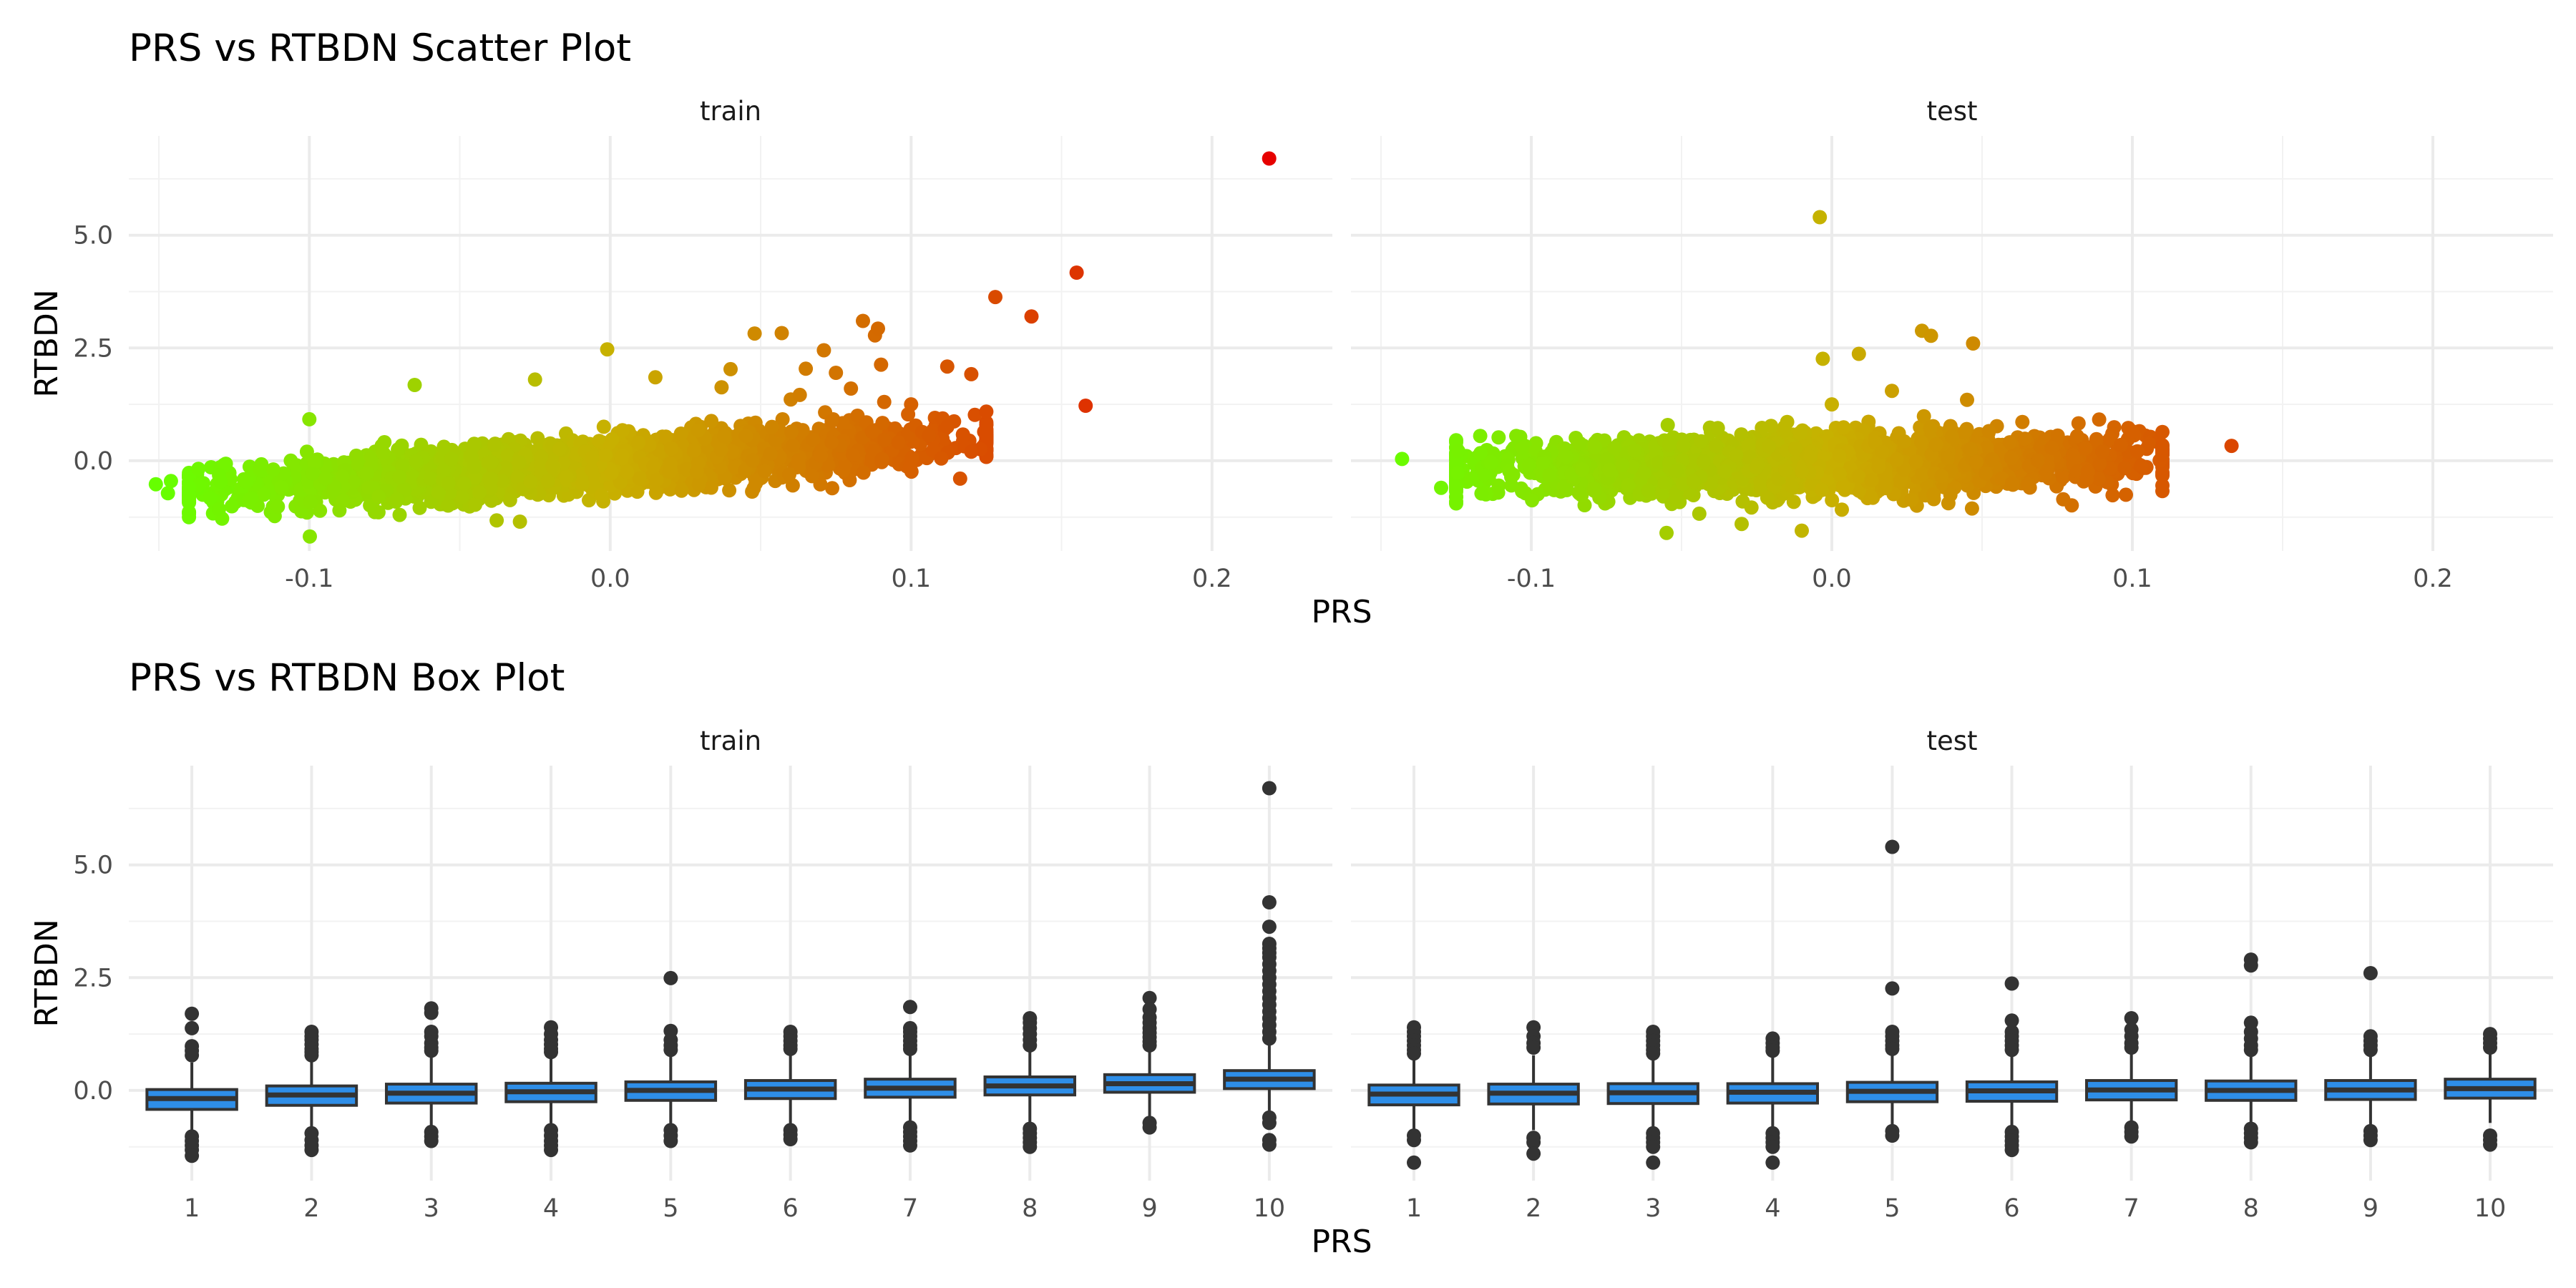 This screenshot has height=1288, width=2576. I want to click on scatter-train-x-tick-label-3: 0.2, so click(1212, 579).